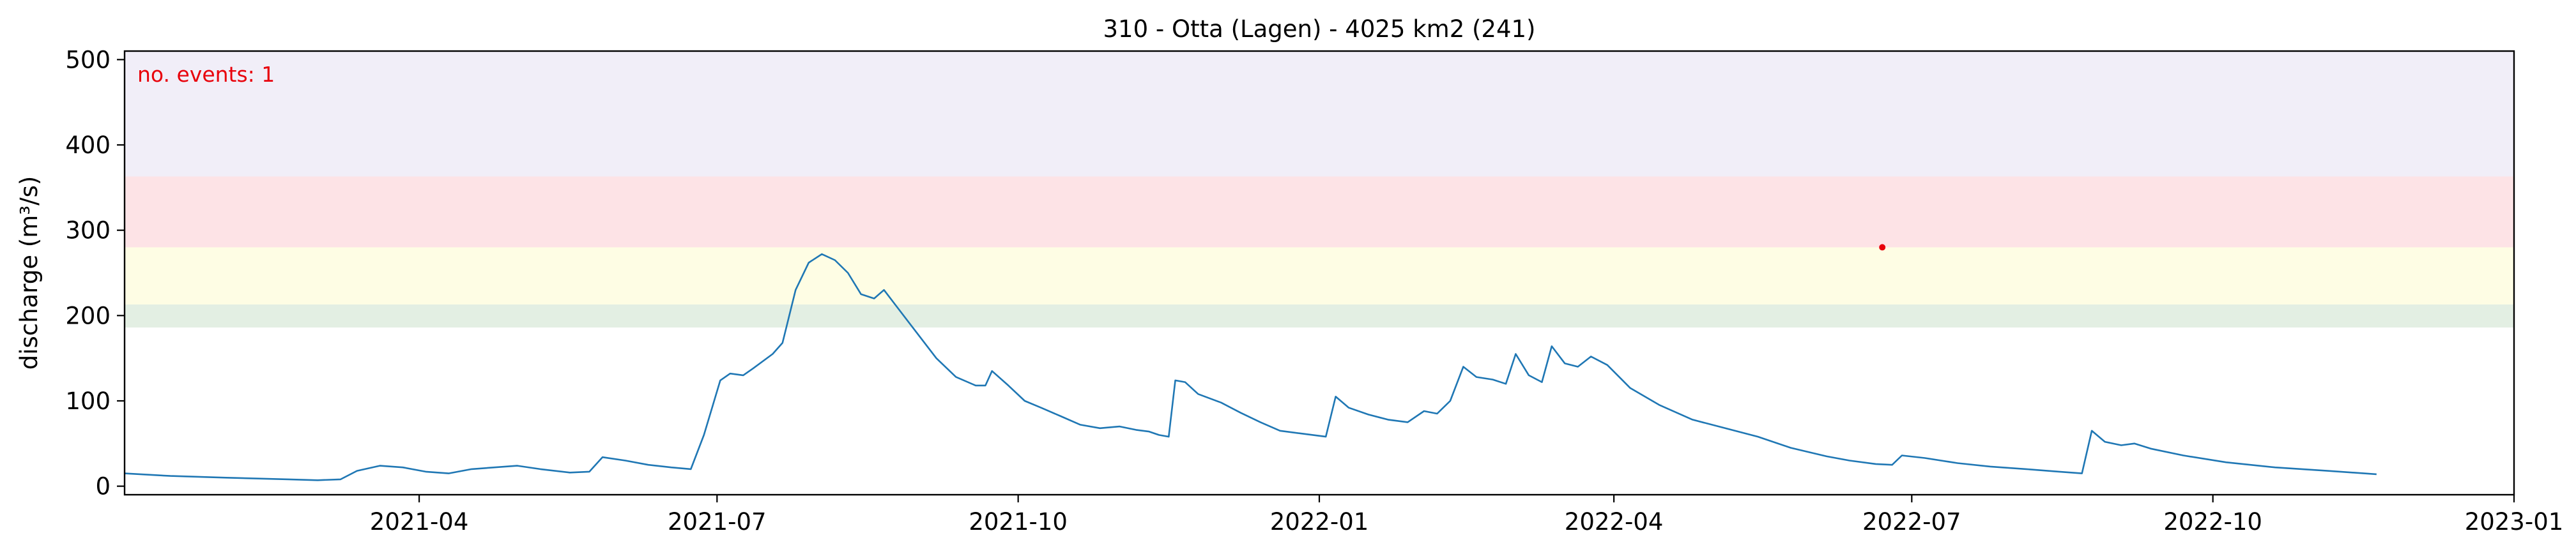 The width and height of the screenshot is (2576, 556). What do you see at coordinates (1018, 522) in the screenshot?
I see `x-tick-label: 2021-10` at bounding box center [1018, 522].